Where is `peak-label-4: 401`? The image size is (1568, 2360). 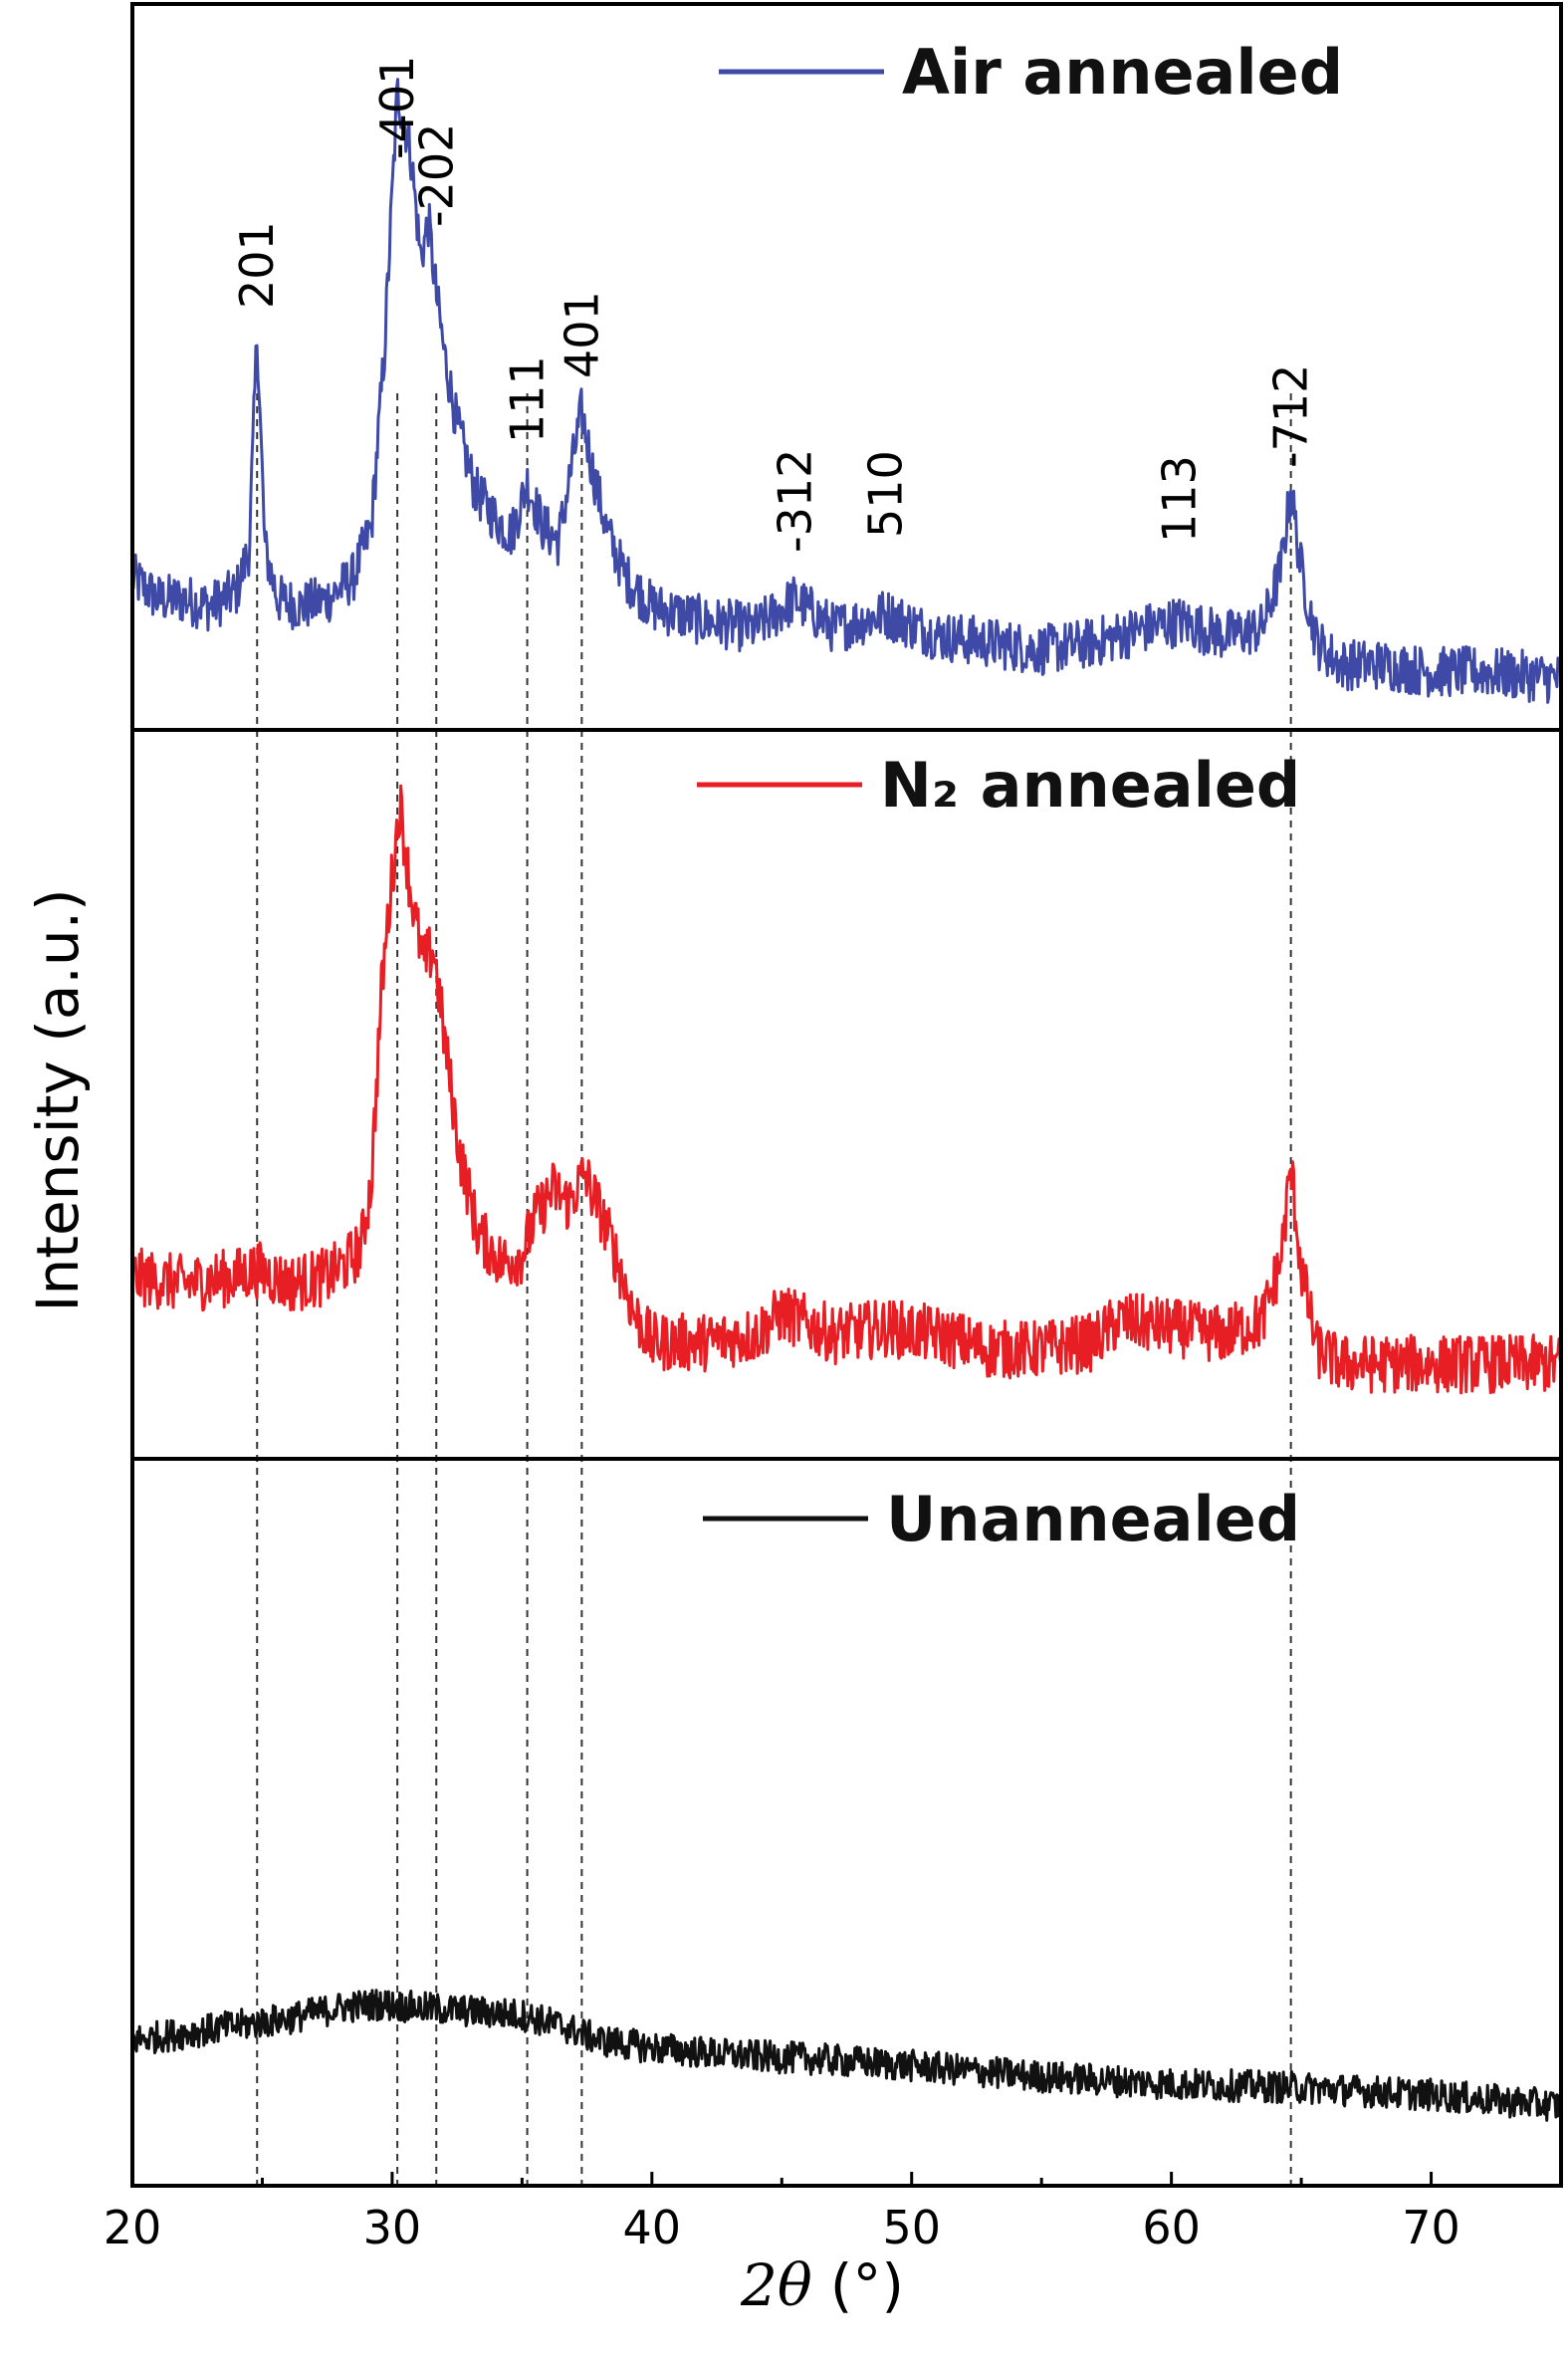 peak-label-4: 401 is located at coordinates (582, 334).